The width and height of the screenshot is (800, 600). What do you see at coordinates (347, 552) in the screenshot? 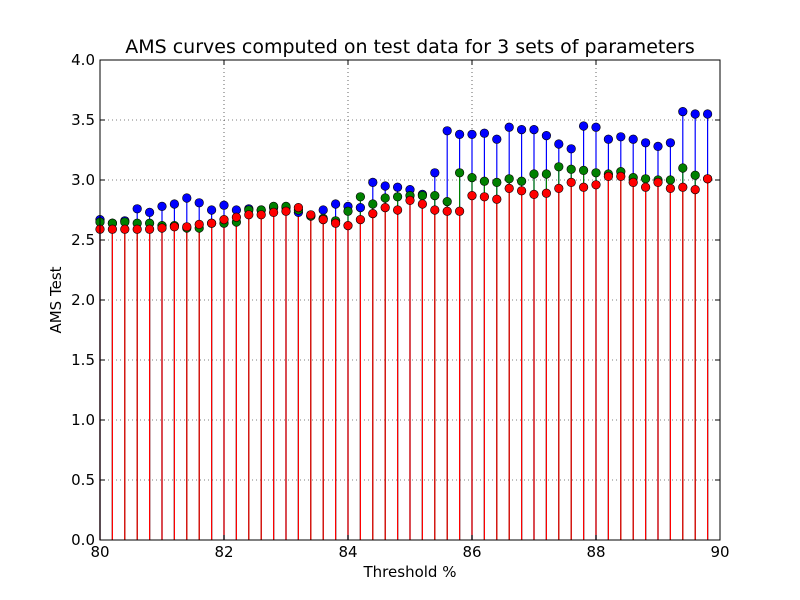
I see `x-tick-label: 84` at bounding box center [347, 552].